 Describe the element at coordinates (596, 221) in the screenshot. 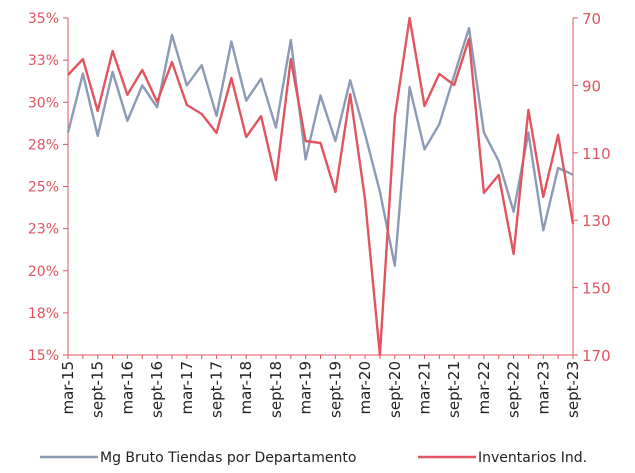

I see `y2-tick-label: 130` at that location.